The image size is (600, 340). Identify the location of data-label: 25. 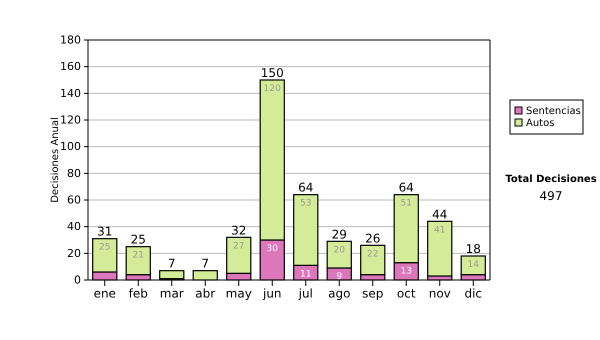
(104, 247).